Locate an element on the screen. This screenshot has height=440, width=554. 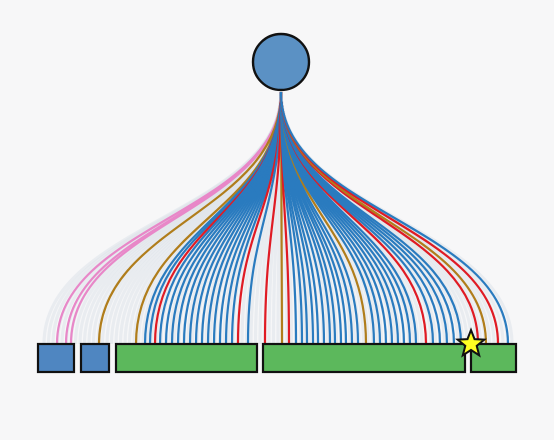
star-icon is located at coordinates (471, 342).